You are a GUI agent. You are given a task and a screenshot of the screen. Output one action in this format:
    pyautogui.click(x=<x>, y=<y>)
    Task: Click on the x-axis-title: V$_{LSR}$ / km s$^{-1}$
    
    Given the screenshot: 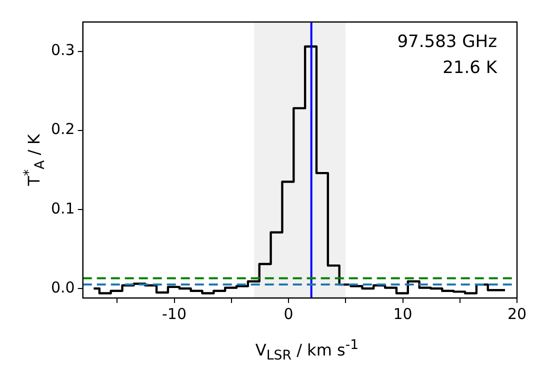 What is the action you would take?
    pyautogui.click(x=307, y=351)
    